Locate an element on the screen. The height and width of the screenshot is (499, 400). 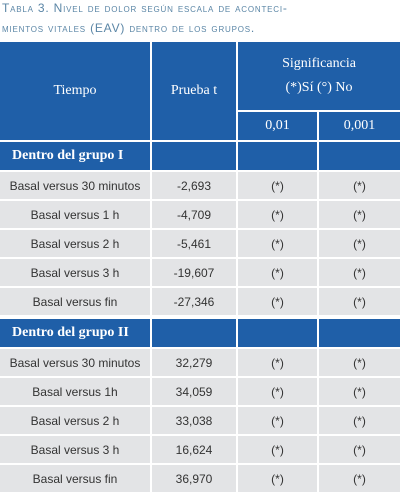
header-cell: Prueba t is located at coordinates (194, 91).